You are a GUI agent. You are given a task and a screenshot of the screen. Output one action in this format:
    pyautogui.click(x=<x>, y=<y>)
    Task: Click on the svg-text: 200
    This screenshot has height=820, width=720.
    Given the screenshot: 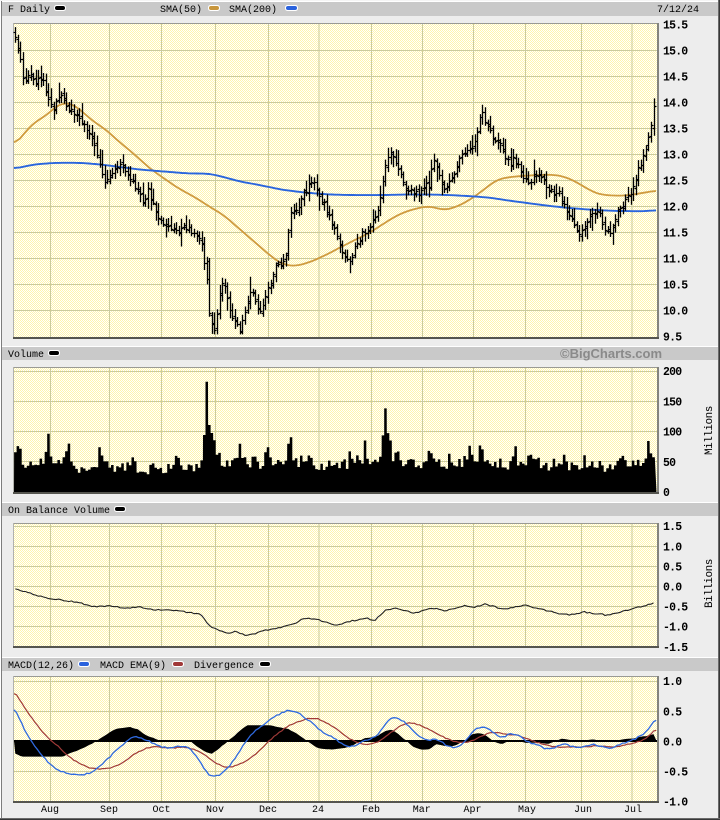 What is the action you would take?
    pyautogui.click(x=672, y=372)
    